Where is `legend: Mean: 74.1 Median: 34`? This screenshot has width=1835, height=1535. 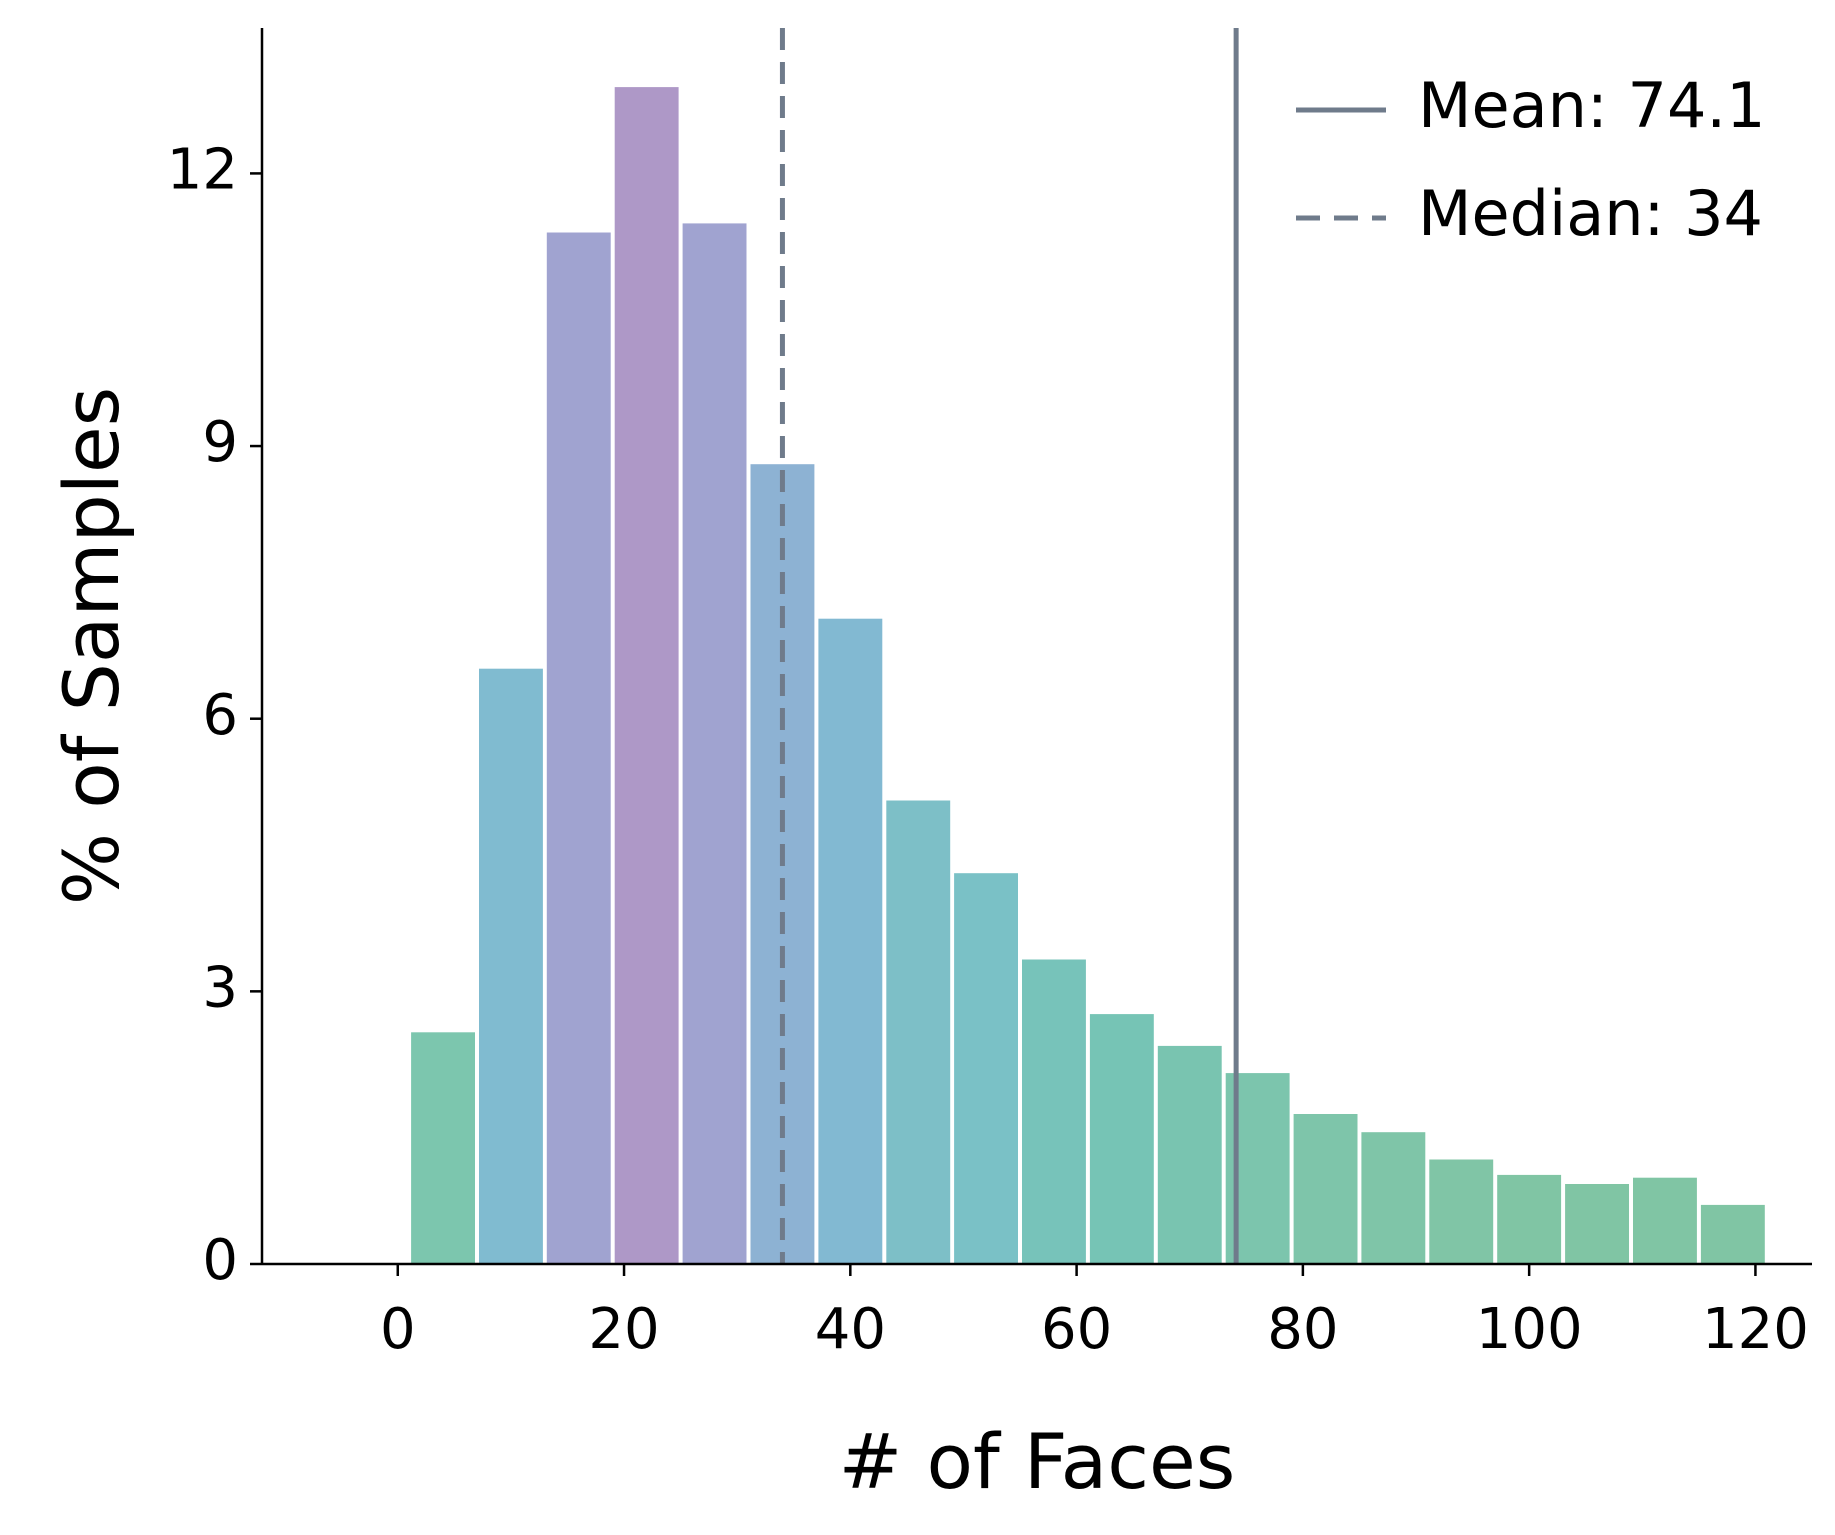
legend: Mean: 74.1 Median: 34 is located at coordinates (1531, 159).